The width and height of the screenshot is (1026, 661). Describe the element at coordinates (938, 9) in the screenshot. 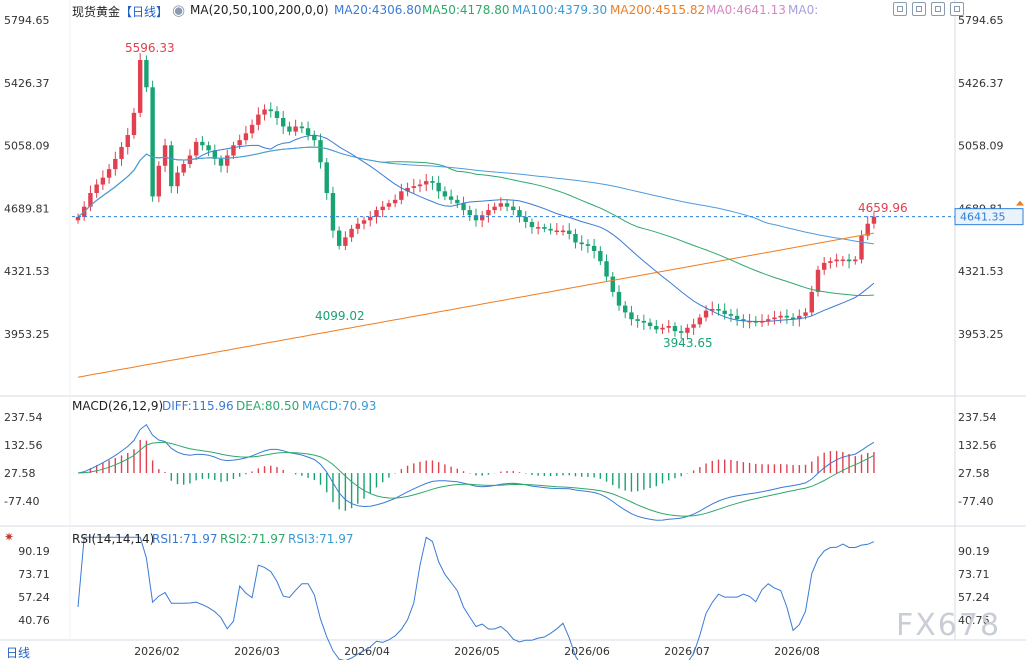

I see `expand-icon` at that location.